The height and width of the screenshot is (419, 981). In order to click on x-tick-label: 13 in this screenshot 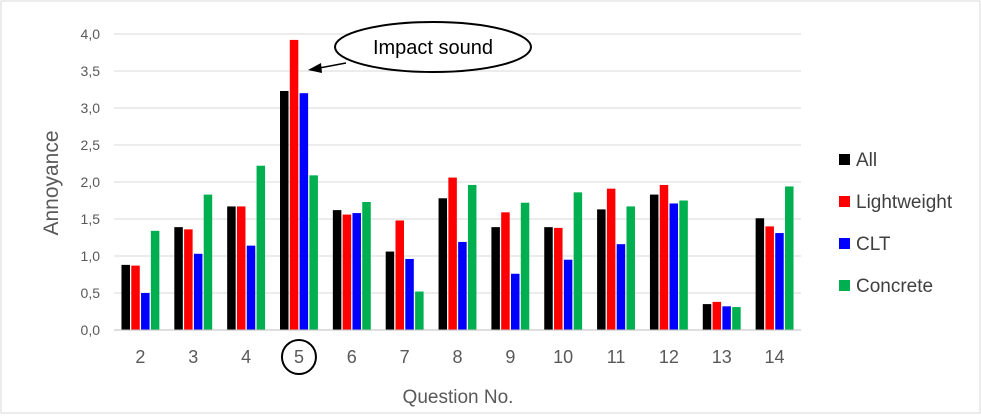, I will do `click(722, 357)`.